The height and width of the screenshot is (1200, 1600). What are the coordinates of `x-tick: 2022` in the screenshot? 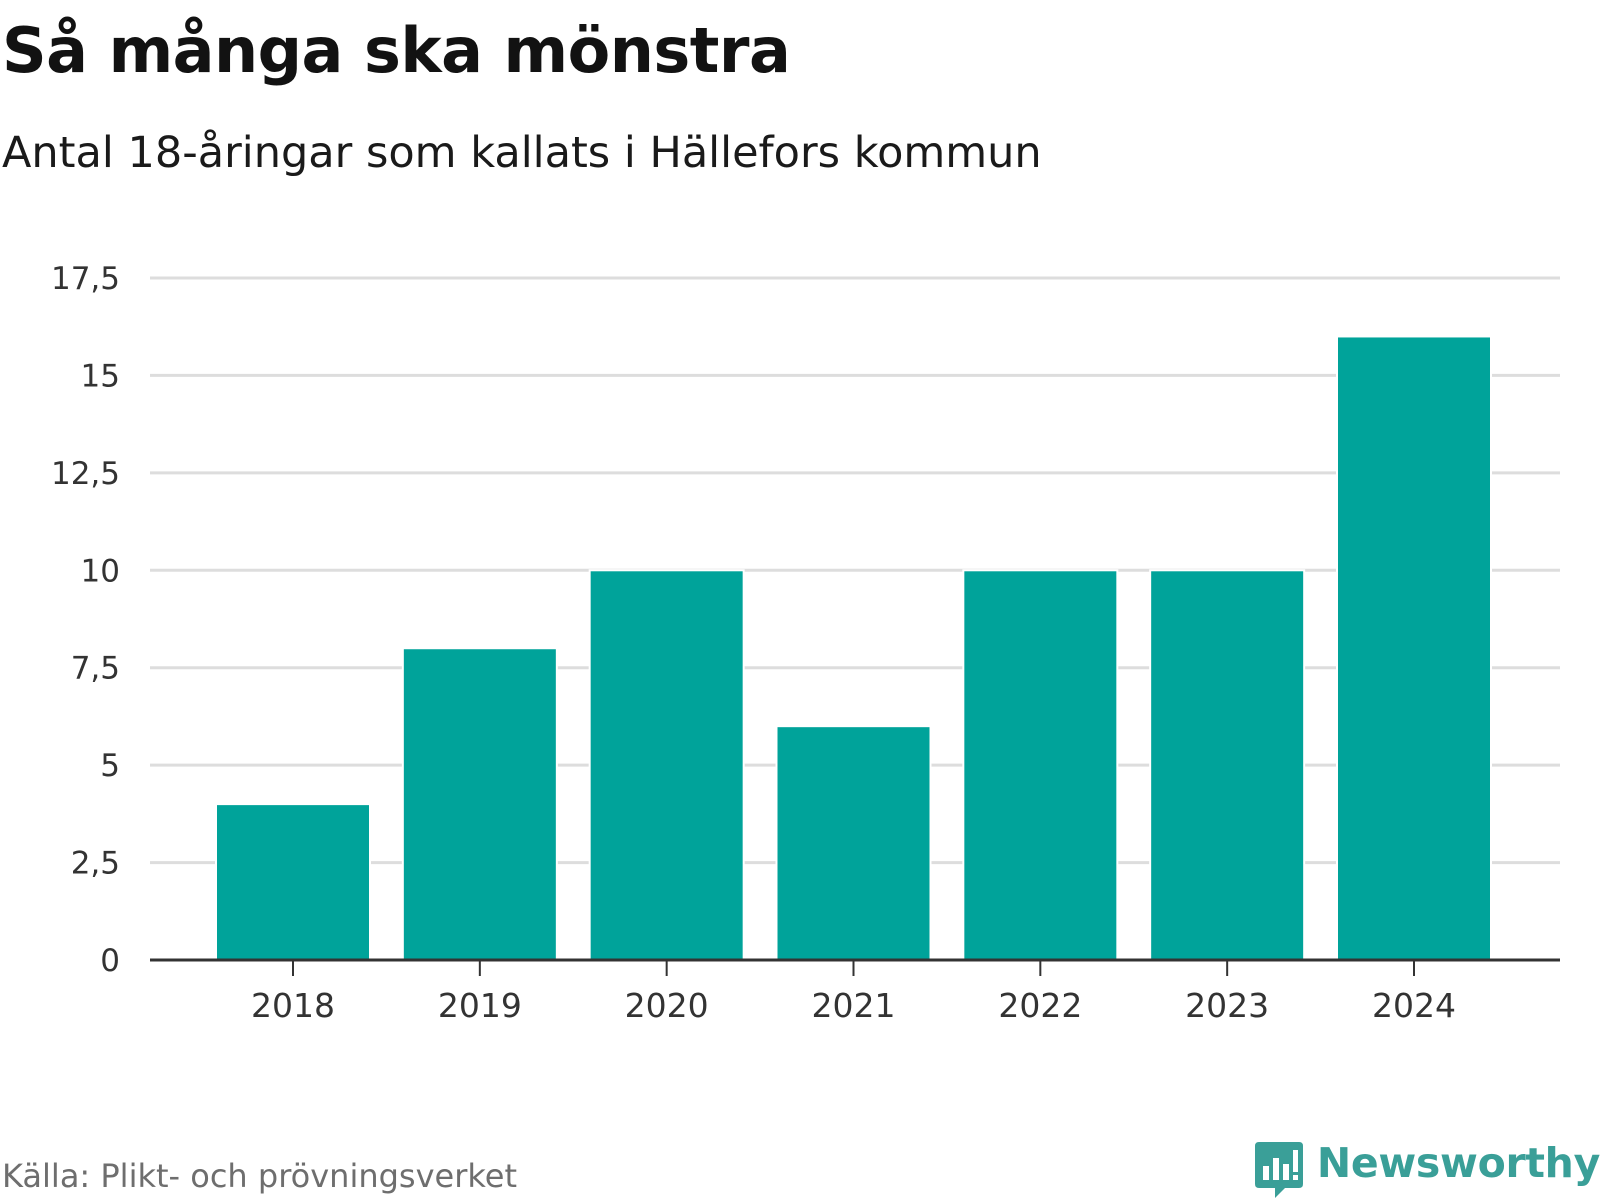 It's located at (1040, 992).